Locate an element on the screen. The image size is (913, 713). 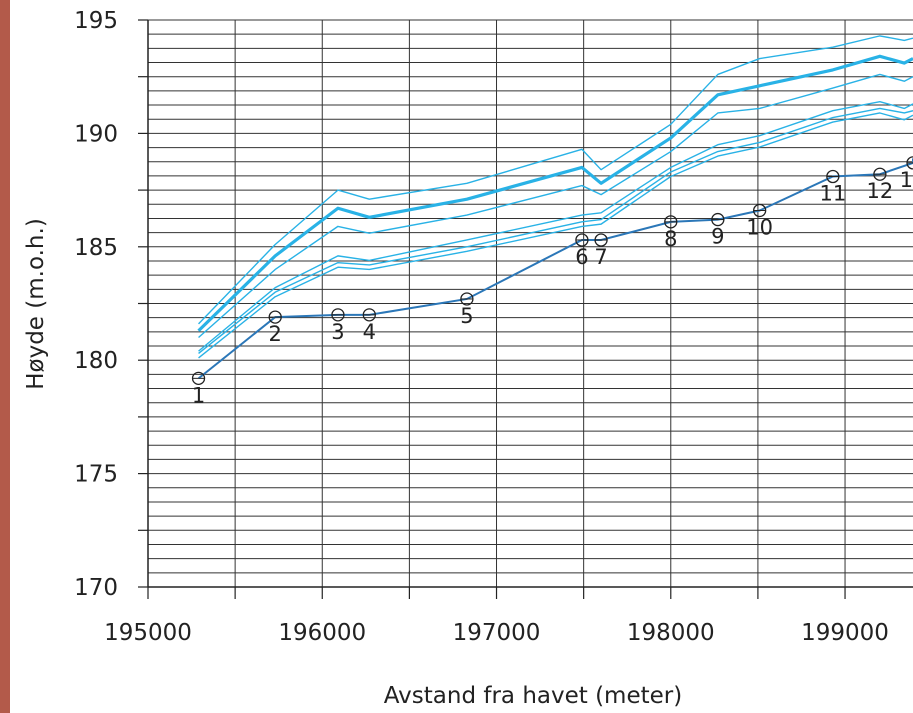
ground-point-label: 4 is located at coordinates (369, 332).